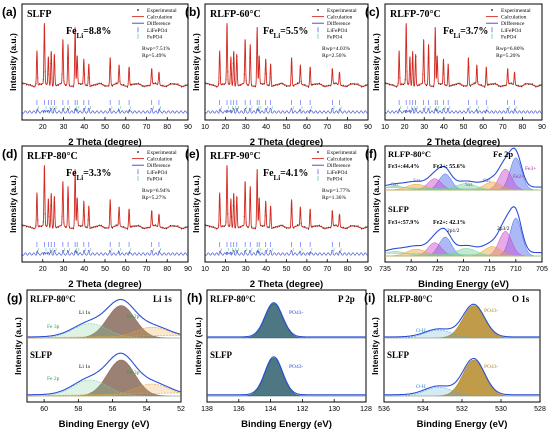 The height and width of the screenshot is (442, 550). I want to click on peak-label-po4: PO43-, so click(491, 311).